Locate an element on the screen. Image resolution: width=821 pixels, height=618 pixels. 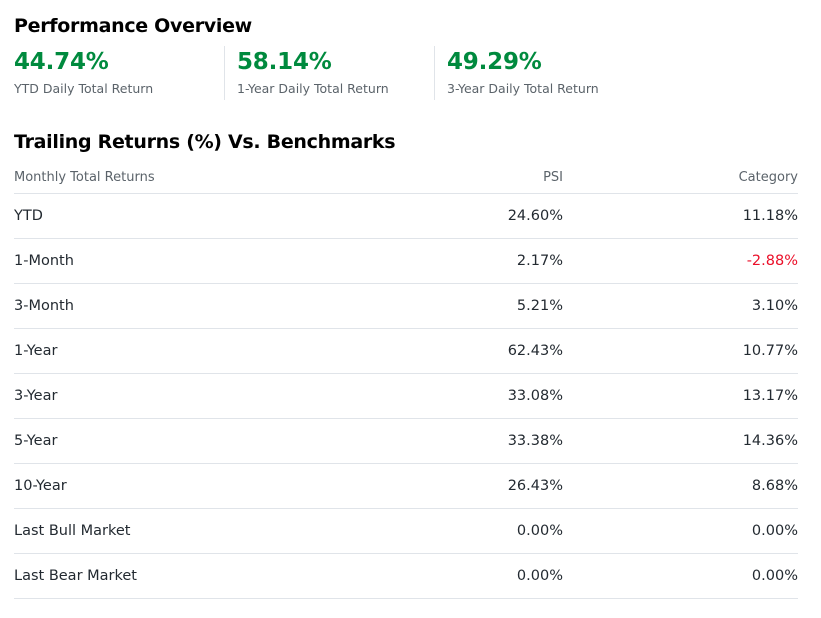
category-value: 3.10% is located at coordinates (680, 306).